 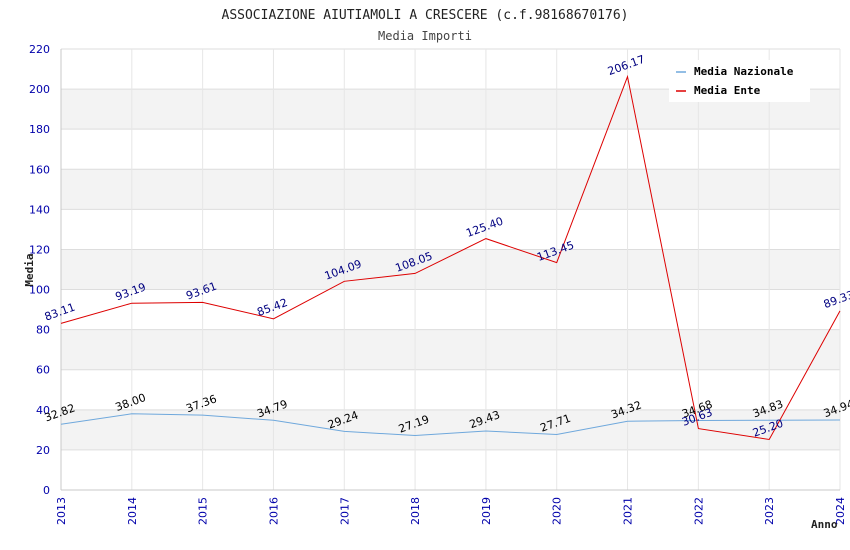 I want to click on y-tick-label: 100, so click(x=39, y=290).